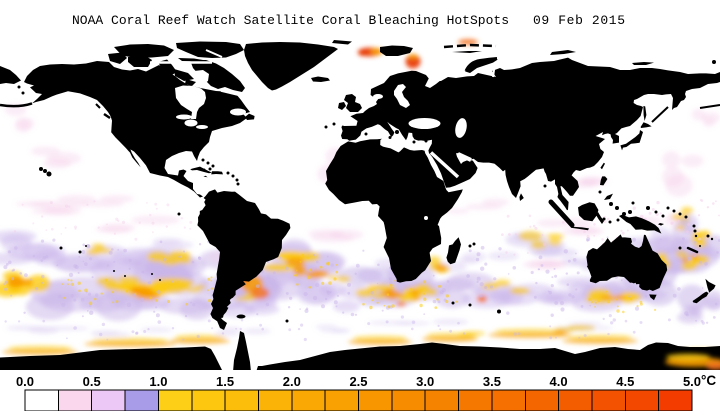 Image resolution: width=720 pixels, height=416 pixels. What do you see at coordinates (692, 381) in the screenshot?
I see `svg-text: 5.0` at bounding box center [692, 381].